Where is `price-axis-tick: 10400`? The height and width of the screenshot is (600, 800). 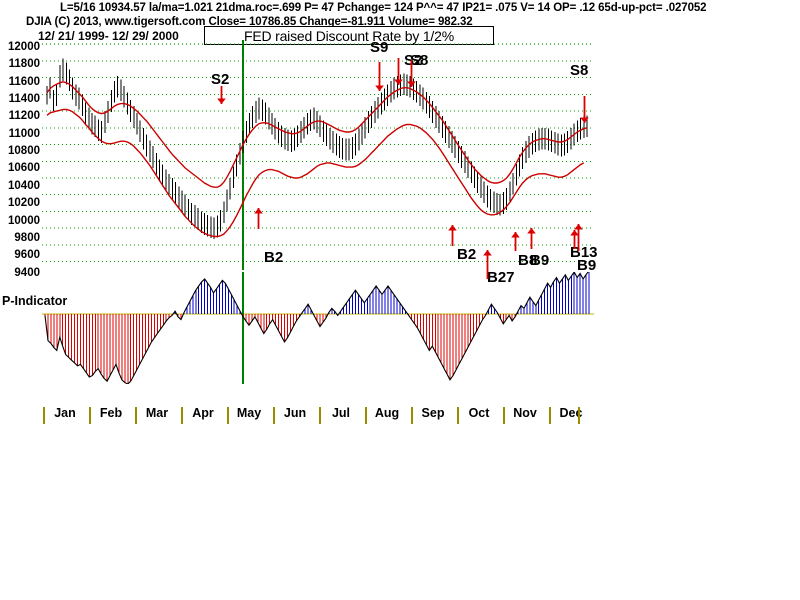
price-axis-tick: 10400 is located at coordinates (24, 185).